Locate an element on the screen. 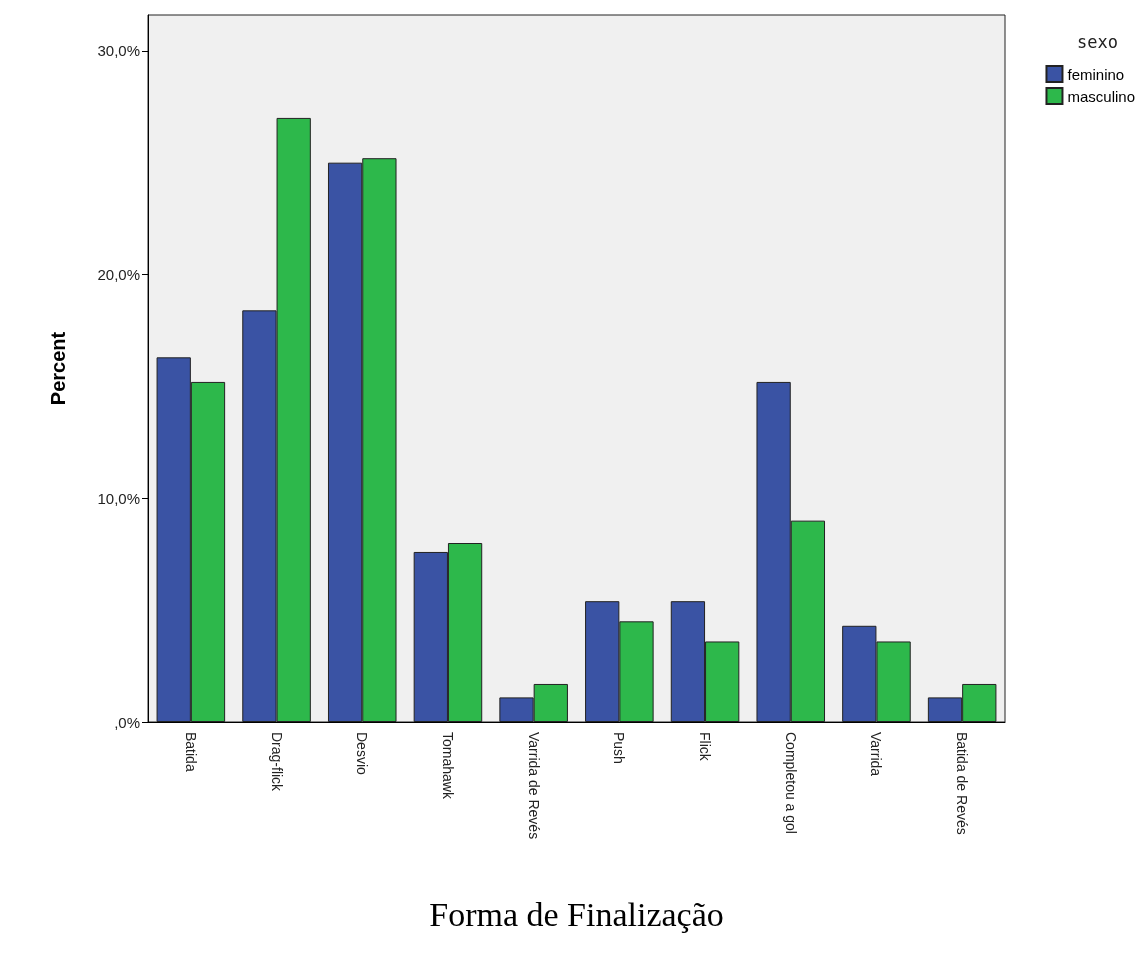 This screenshot has width=1145, height=956. y-tick-label: ,0% is located at coordinates (127, 722).